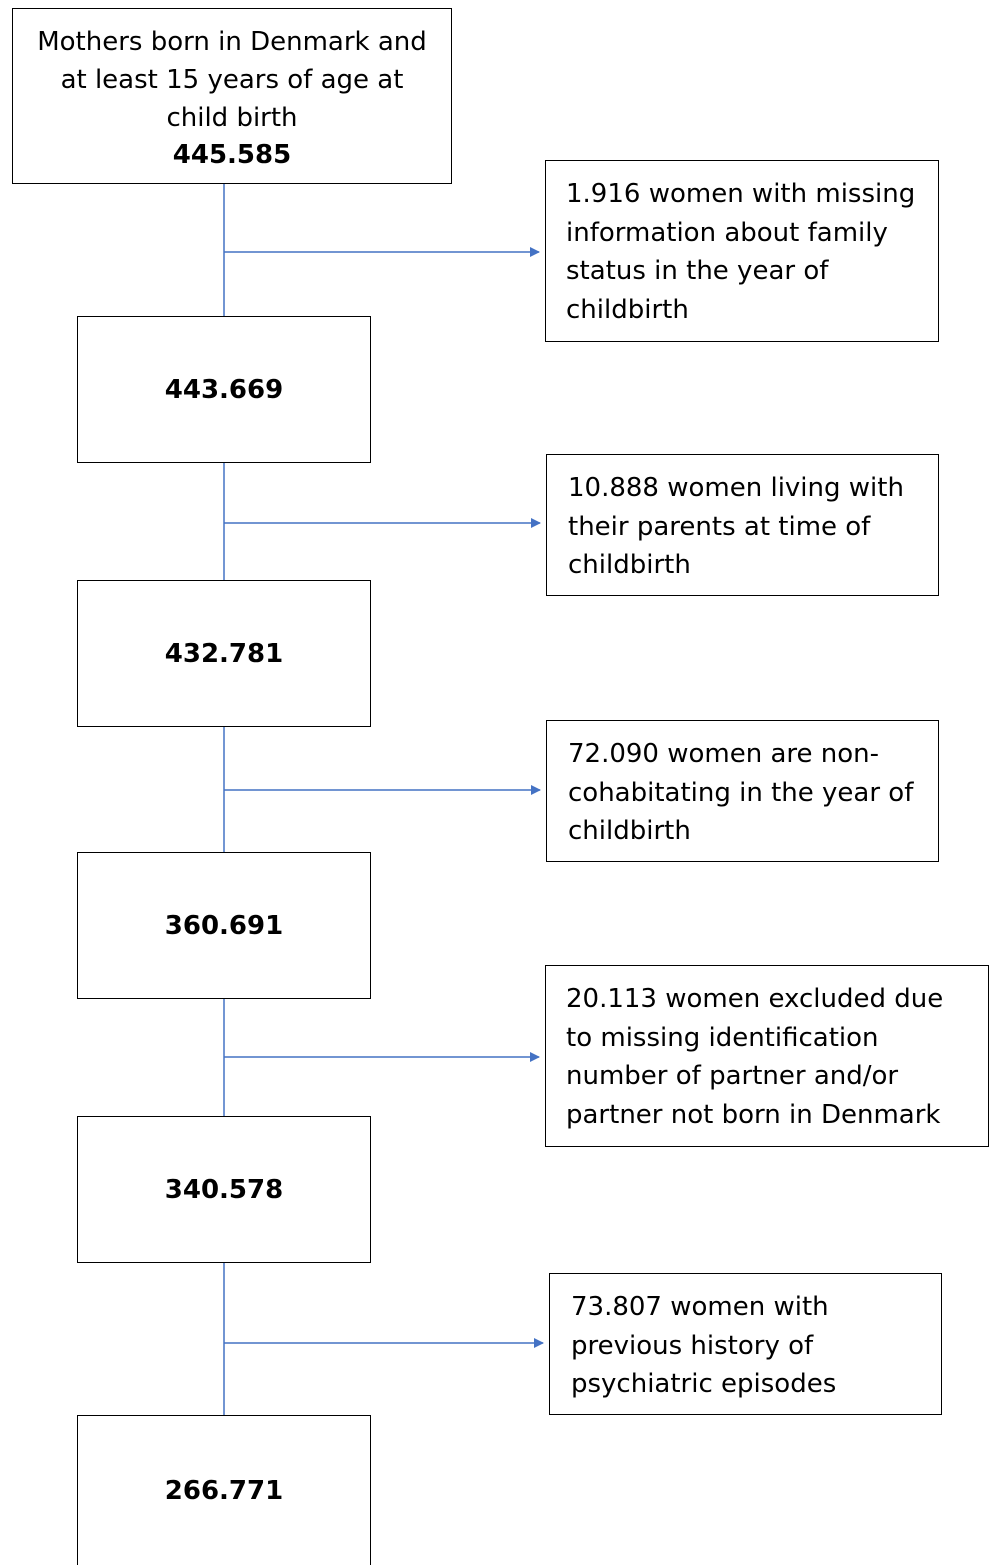 The width and height of the screenshot is (996, 1565). I want to click on exclusion-1-line-1: 1.916 women with missing, so click(741, 194).